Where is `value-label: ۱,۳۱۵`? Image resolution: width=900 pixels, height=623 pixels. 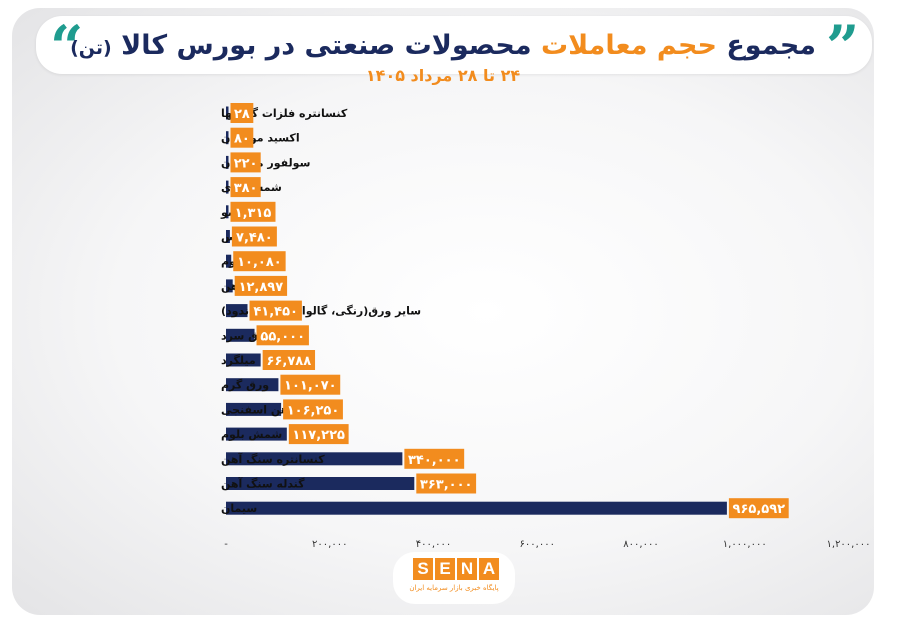
value-label: ۱,۳۱۵ is located at coordinates (253, 213).